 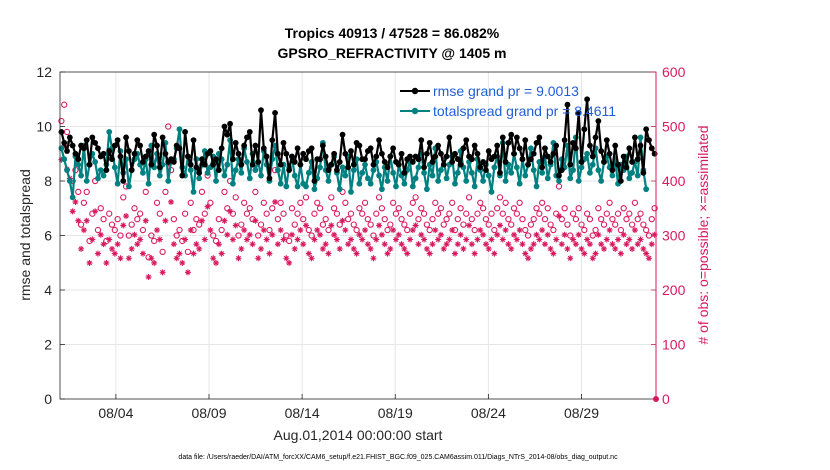 I want to click on x-tick-label: 08/04, so click(x=115, y=413).